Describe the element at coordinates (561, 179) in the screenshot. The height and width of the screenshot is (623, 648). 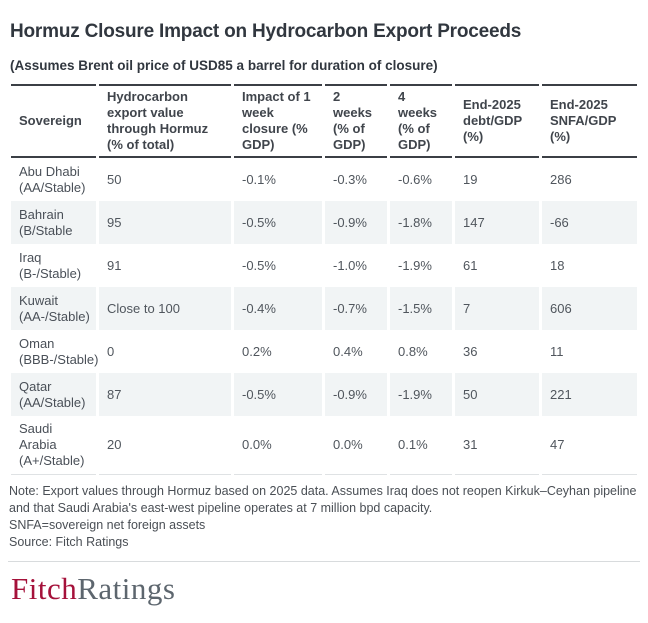
I see `cell-snfa-gdp: 286` at that location.